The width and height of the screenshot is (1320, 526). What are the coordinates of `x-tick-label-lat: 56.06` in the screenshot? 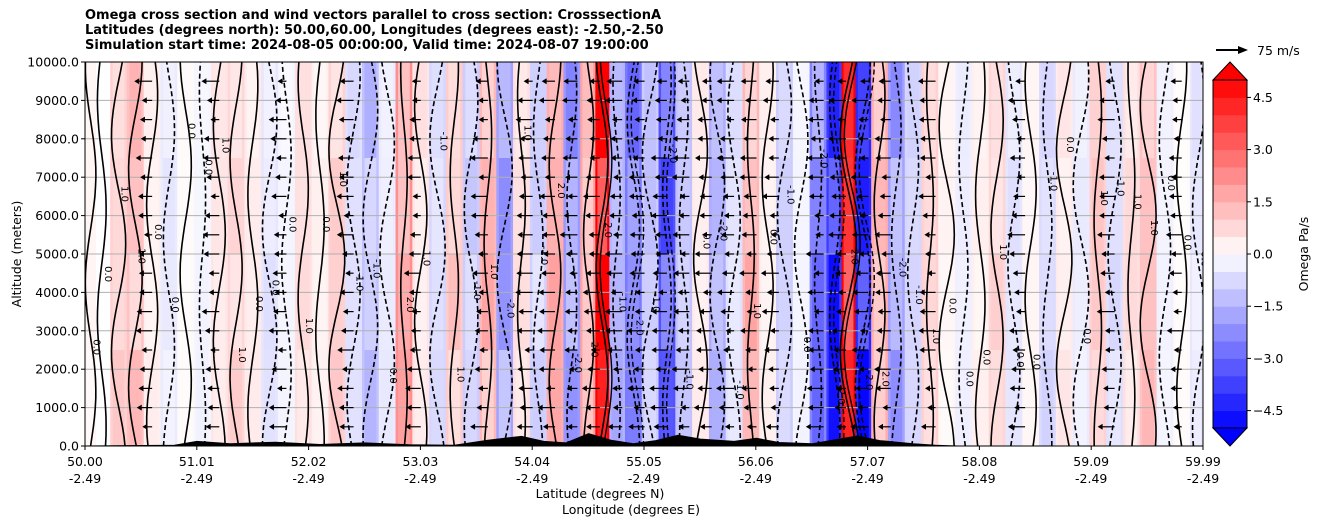 It's located at (756, 461).